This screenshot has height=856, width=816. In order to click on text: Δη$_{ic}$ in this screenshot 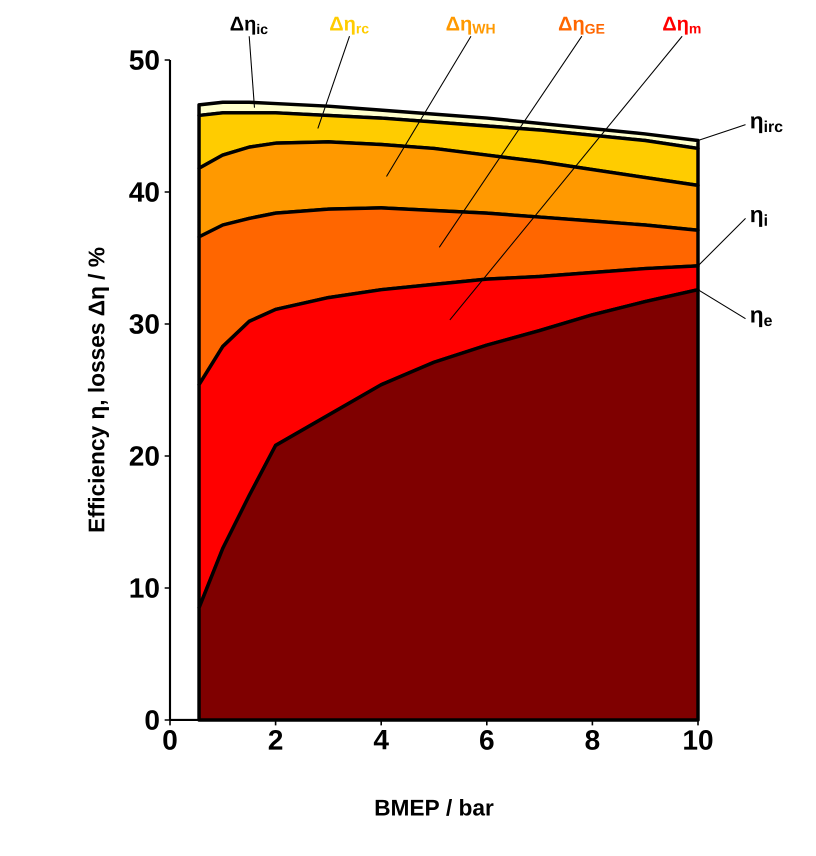, I will do `click(249, 25)`.